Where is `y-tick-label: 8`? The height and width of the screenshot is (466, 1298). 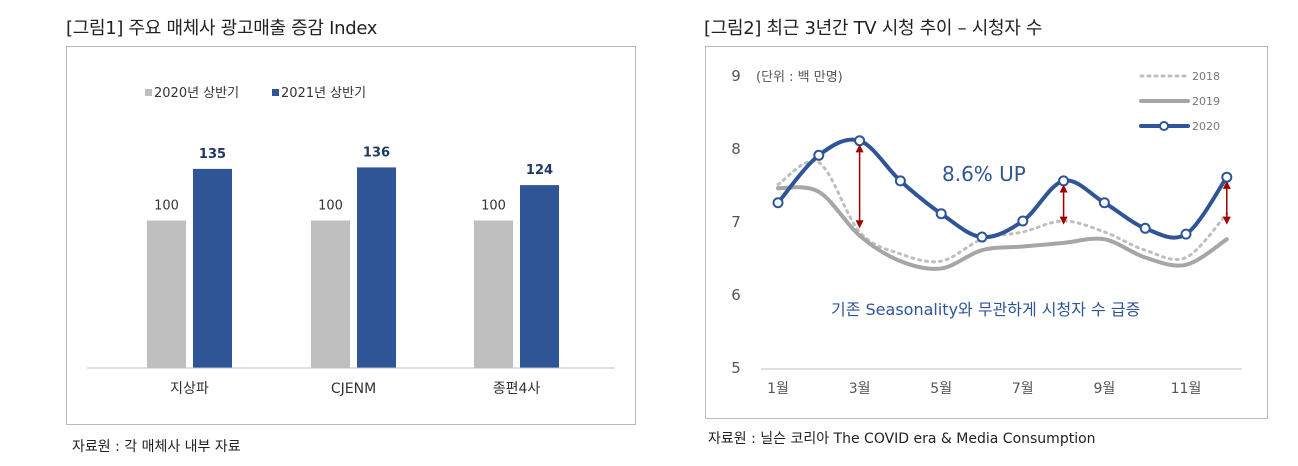
y-tick-label: 8 is located at coordinates (736, 149).